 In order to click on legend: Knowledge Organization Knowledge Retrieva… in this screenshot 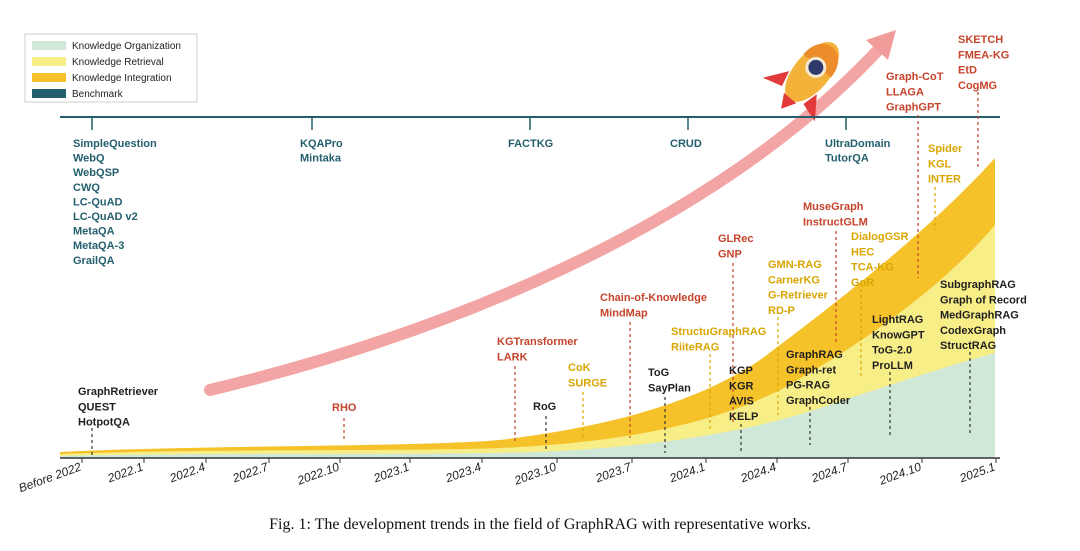, I will do `click(111, 68)`.